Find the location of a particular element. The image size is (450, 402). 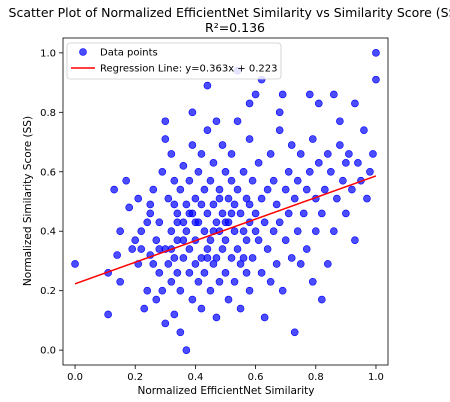

chart-subtitle: R²=0.136 is located at coordinates (235, 27).